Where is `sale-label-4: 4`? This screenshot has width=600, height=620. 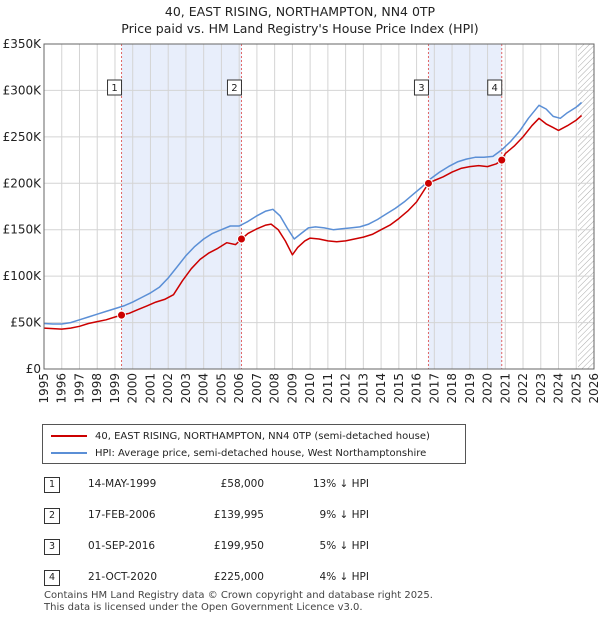
sale-label-4: 4 is located at coordinates (495, 88).